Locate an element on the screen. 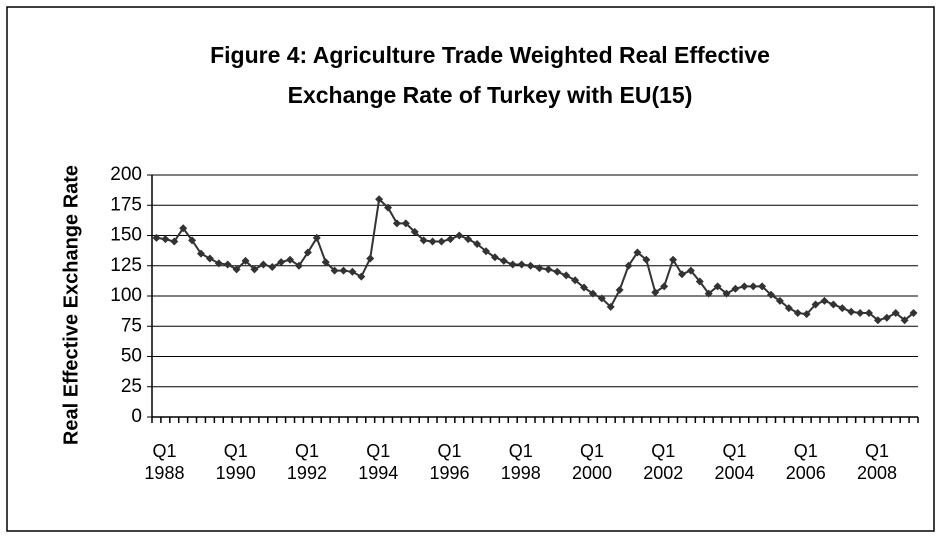 This screenshot has width=941, height=537. x-tick-label: Q1 2008 is located at coordinates (877, 462).